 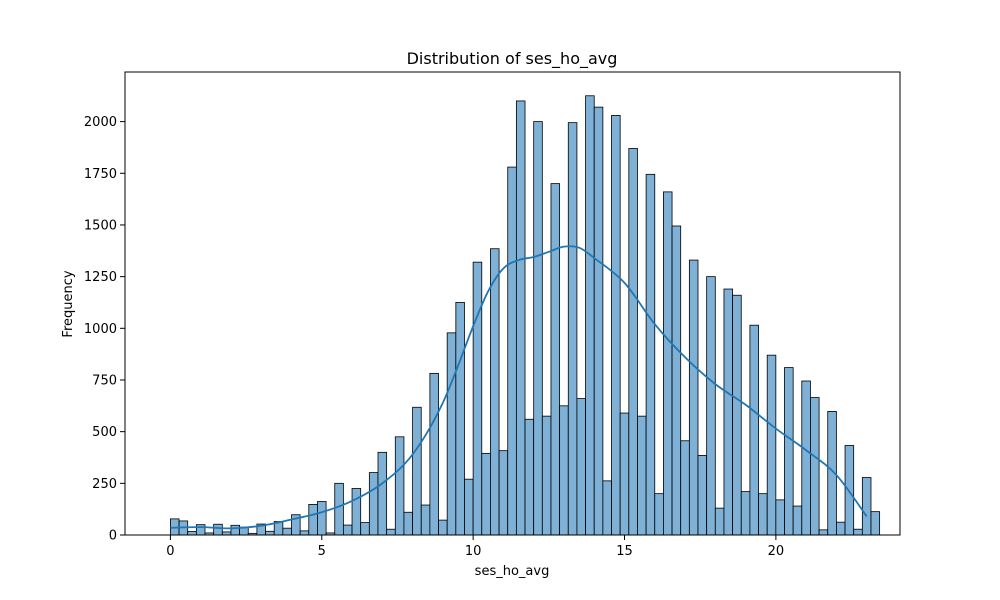 What do you see at coordinates (104, 484) in the screenshot?
I see `y-tick-label: 250` at bounding box center [104, 484].